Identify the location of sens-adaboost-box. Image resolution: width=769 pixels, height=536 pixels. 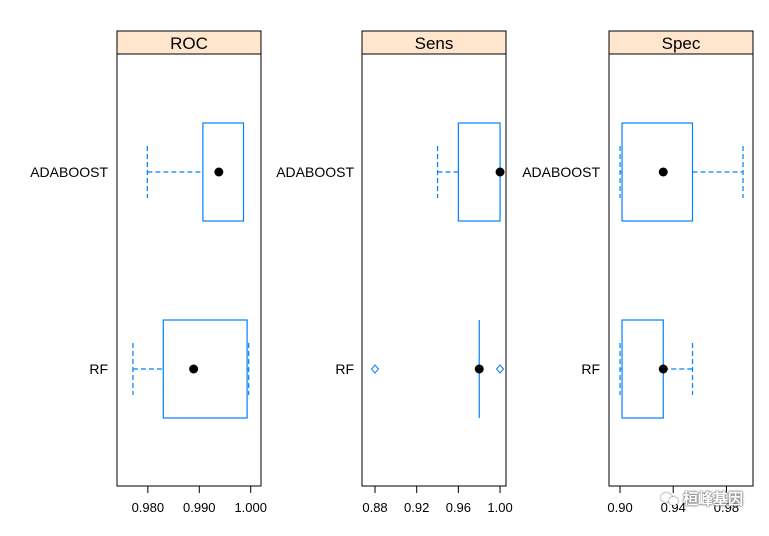
(479, 172).